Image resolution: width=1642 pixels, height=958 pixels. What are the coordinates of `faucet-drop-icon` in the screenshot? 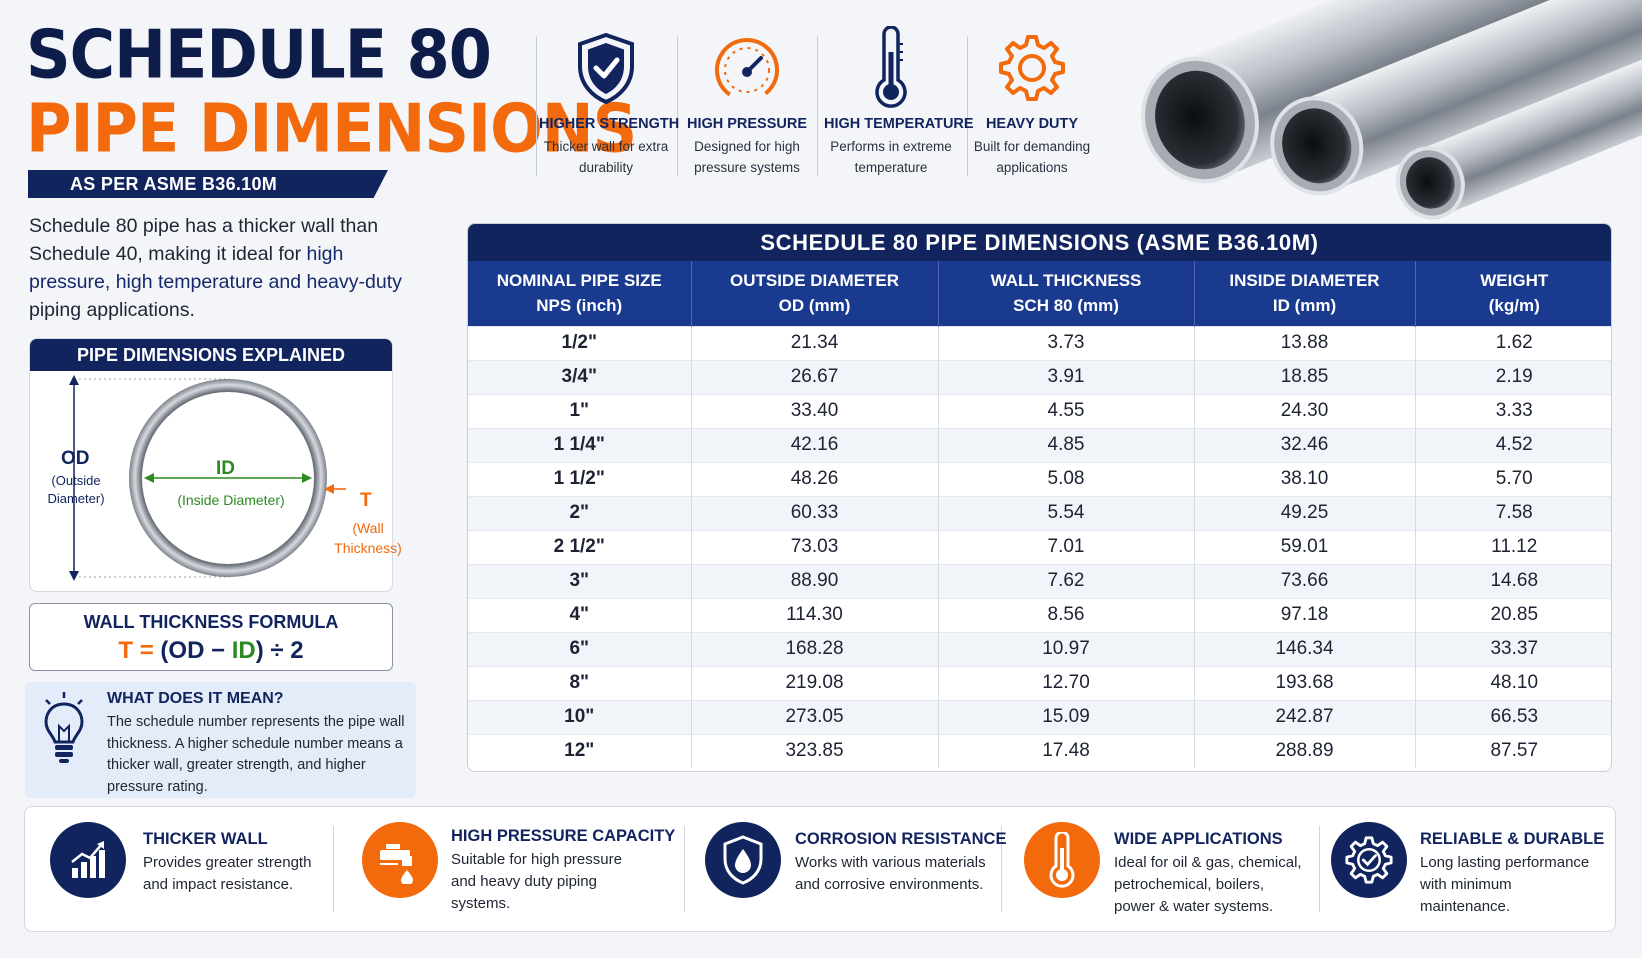 It's located at (400, 860).